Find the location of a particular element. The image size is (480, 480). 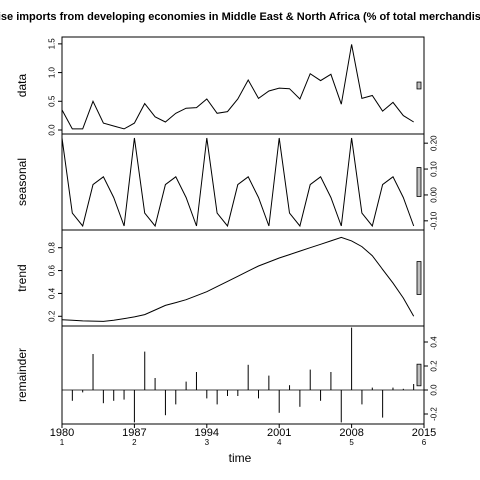

y-axis-title-trend: trend is located at coordinates (22, 277).